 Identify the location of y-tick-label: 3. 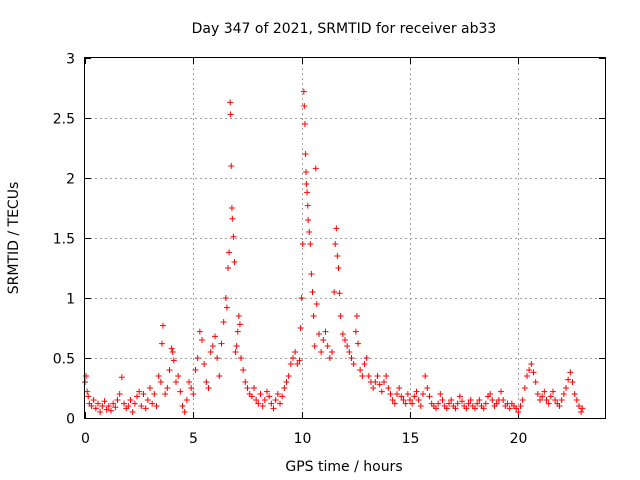
(70, 60).